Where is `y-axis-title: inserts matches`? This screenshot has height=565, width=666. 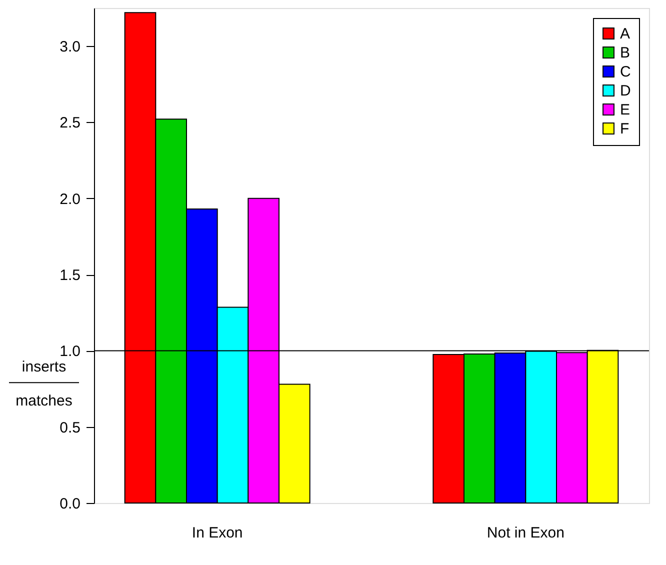 y-axis-title: inserts matches is located at coordinates (44, 384).